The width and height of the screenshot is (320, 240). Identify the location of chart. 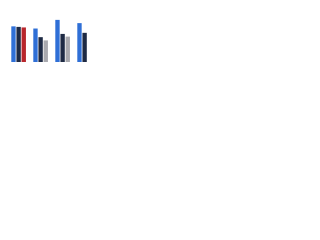
(49, 41).